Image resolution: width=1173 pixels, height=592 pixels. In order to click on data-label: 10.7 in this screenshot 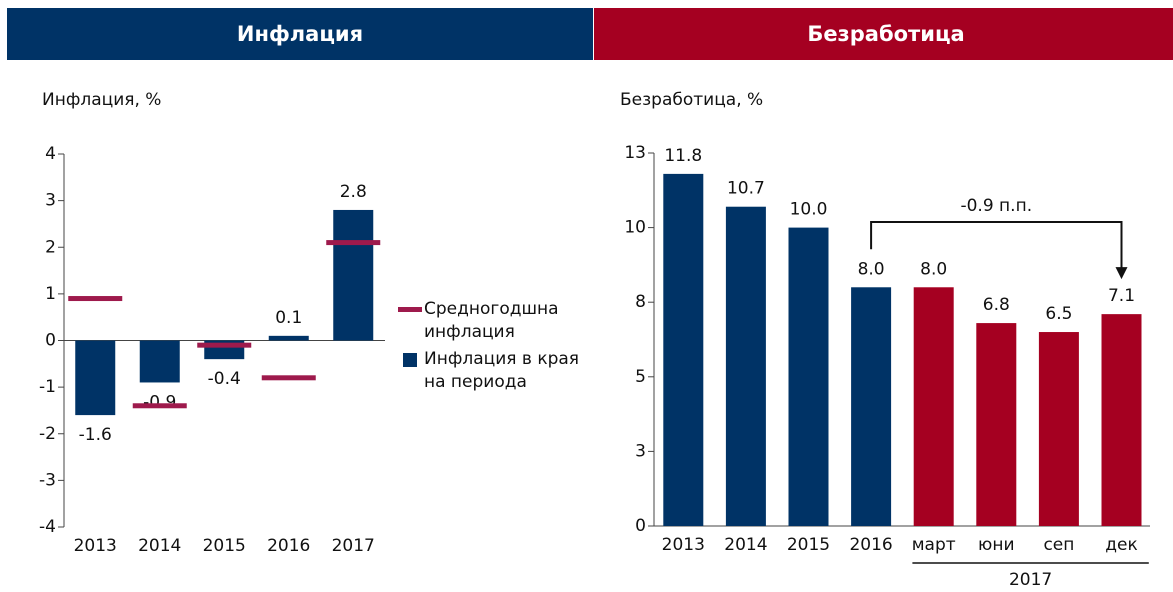, I will do `click(746, 189)`.